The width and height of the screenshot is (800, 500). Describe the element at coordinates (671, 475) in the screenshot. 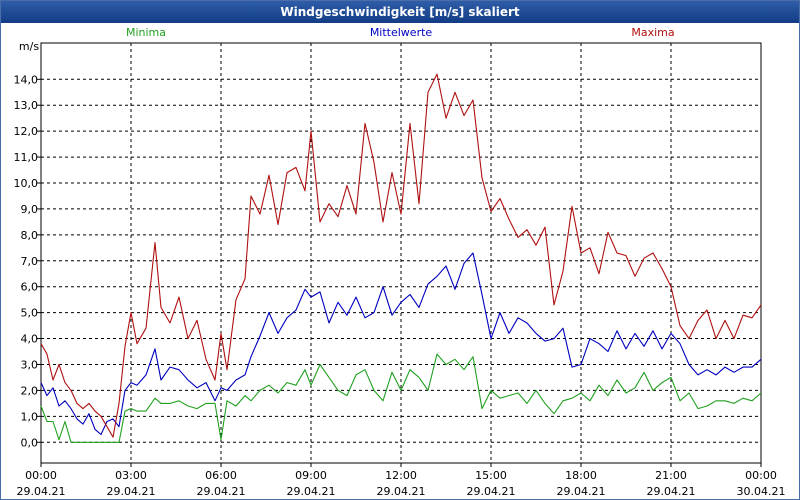

I see `x-tick-time: 21:00` at that location.